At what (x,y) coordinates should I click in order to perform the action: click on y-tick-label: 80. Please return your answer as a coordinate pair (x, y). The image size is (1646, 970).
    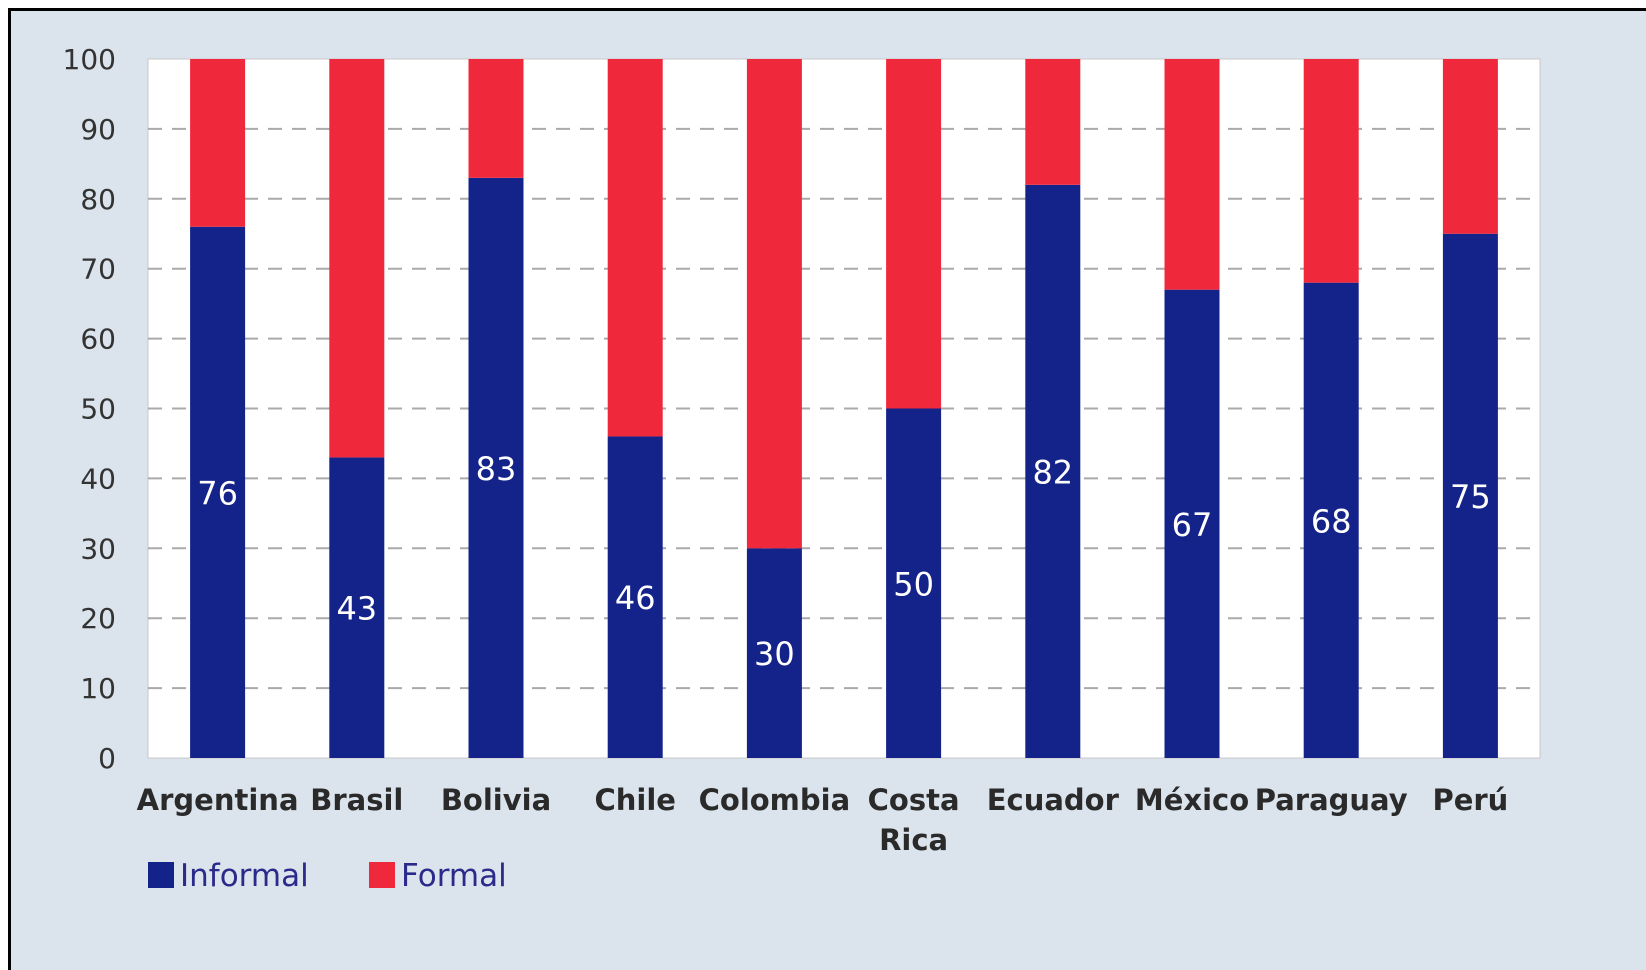
    Looking at the image, I should click on (98, 199).